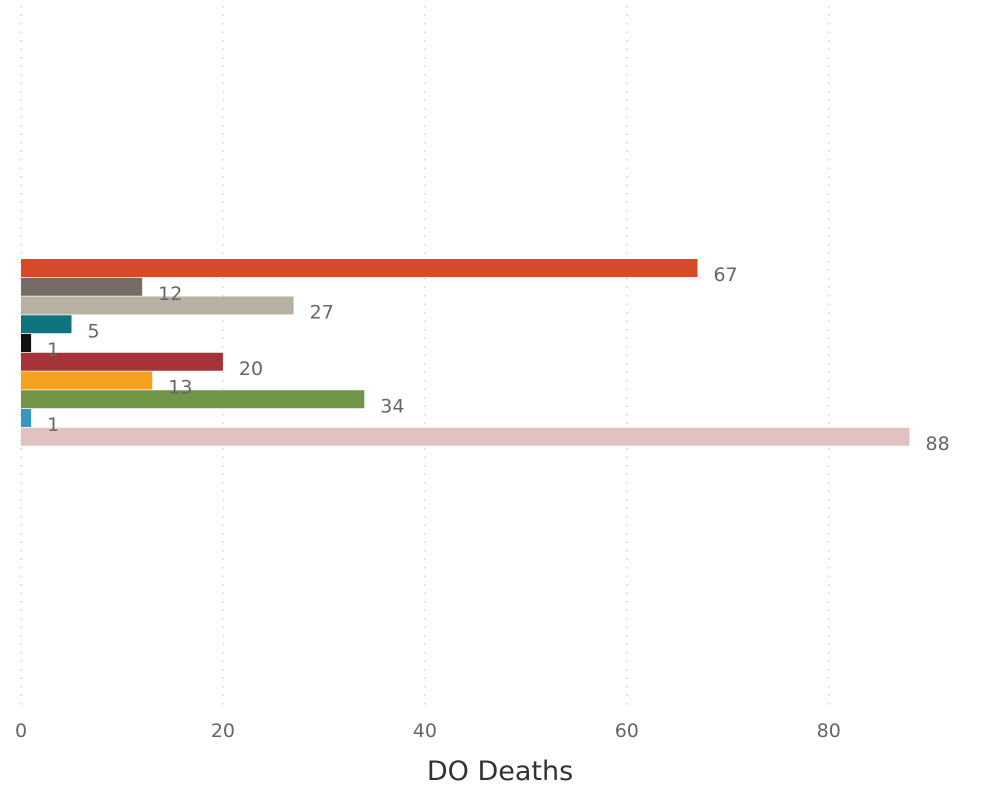 The height and width of the screenshot is (787, 1001). What do you see at coordinates (93, 331) in the screenshot?
I see `data-label: 5` at bounding box center [93, 331].